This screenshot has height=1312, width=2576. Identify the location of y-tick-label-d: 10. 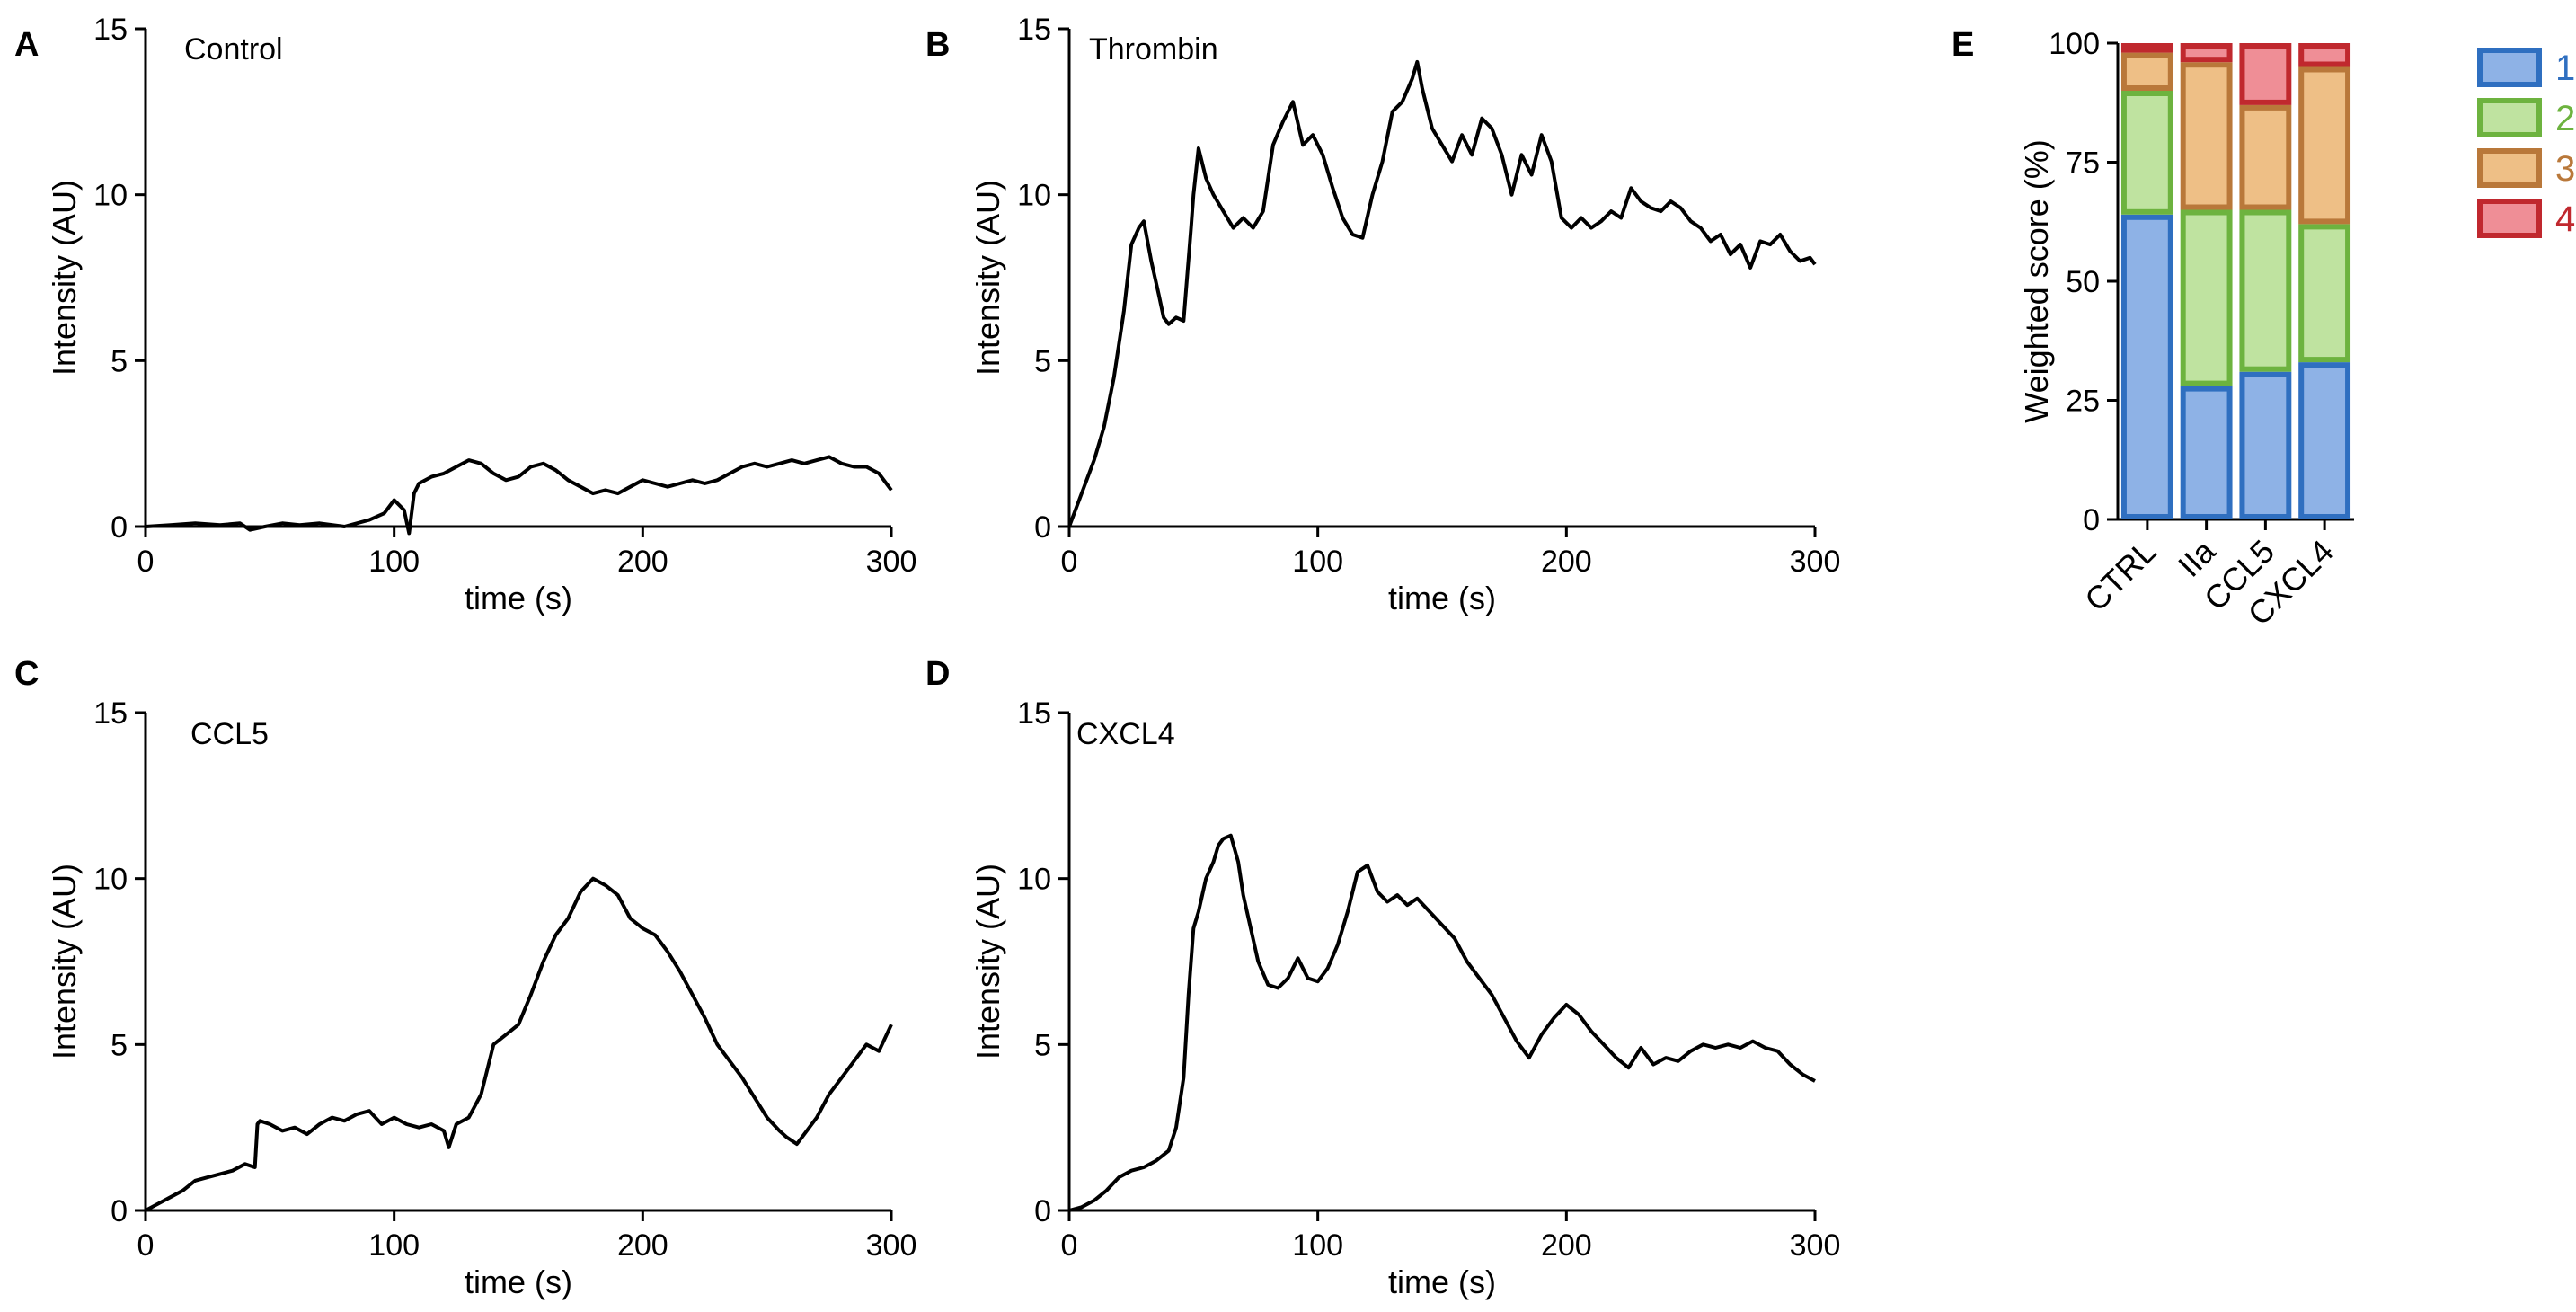
(1034, 880).